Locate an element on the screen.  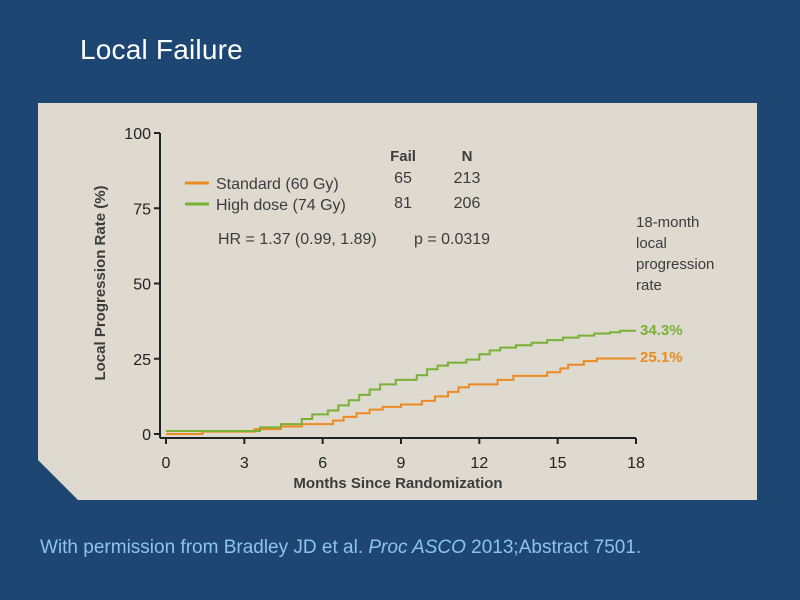
side-note-line: local is located at coordinates (651, 243).